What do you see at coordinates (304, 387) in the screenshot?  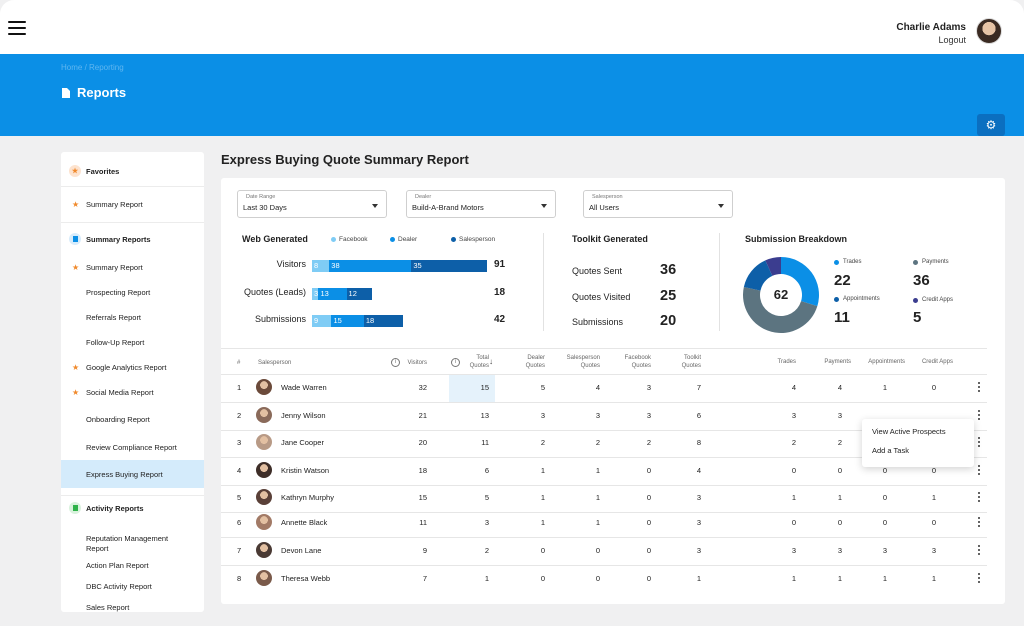 I see `salesperson-name: Wade Warren` at bounding box center [304, 387].